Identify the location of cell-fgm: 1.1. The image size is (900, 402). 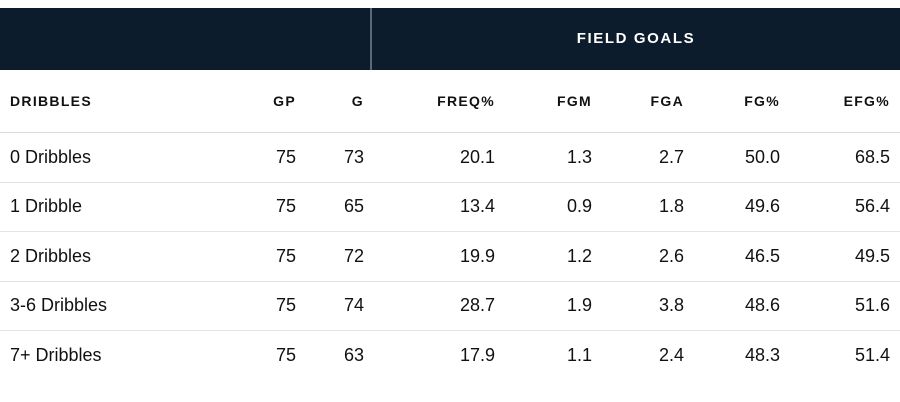
(579, 355).